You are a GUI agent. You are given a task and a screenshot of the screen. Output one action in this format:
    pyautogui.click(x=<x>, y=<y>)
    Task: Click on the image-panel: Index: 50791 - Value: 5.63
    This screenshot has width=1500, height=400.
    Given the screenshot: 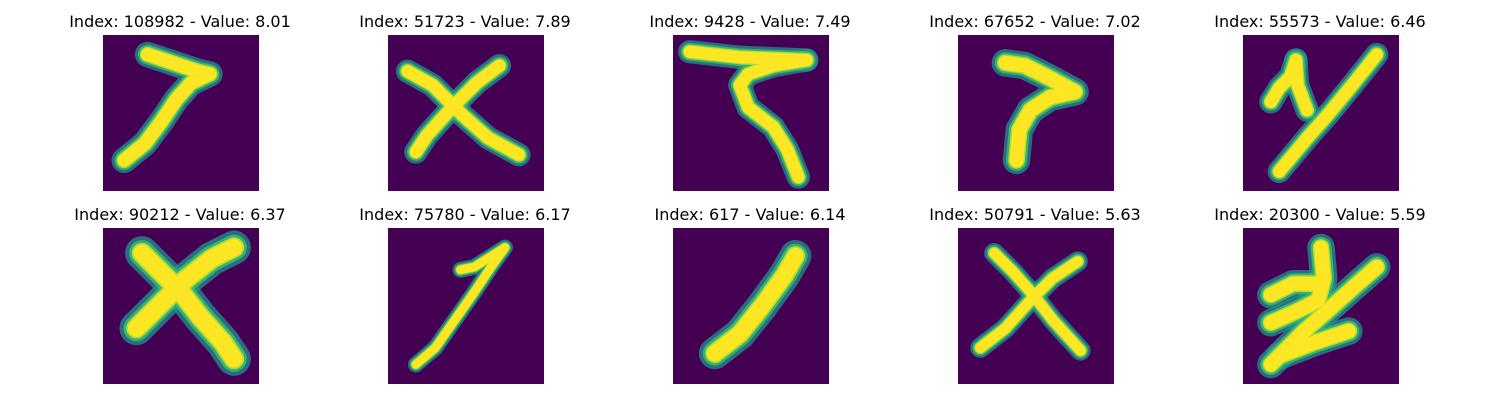 What is the action you would take?
    pyautogui.click(x=1035, y=297)
    